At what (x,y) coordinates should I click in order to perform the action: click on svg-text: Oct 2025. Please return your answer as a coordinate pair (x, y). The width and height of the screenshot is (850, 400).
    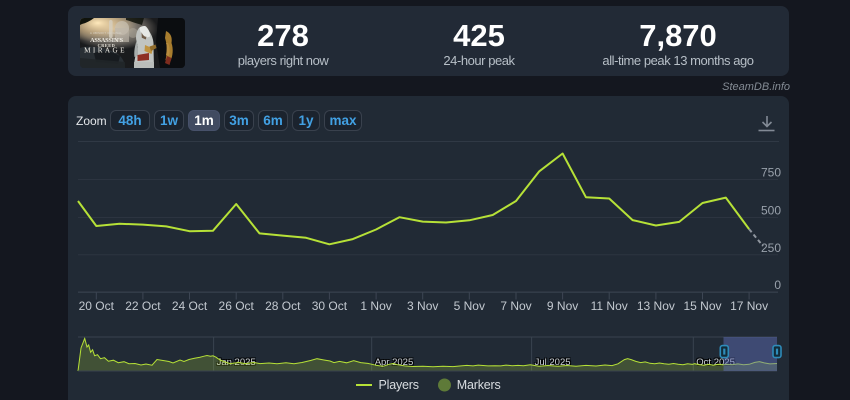
    Looking at the image, I should click on (715, 362).